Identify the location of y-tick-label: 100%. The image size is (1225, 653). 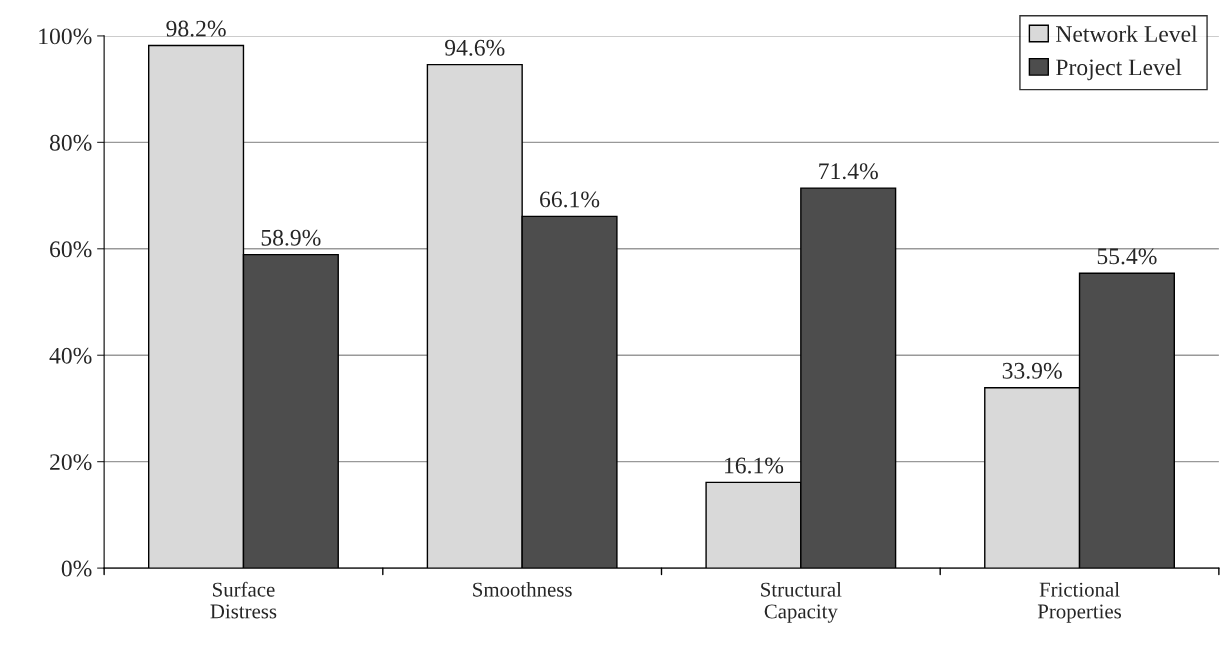
(65, 36).